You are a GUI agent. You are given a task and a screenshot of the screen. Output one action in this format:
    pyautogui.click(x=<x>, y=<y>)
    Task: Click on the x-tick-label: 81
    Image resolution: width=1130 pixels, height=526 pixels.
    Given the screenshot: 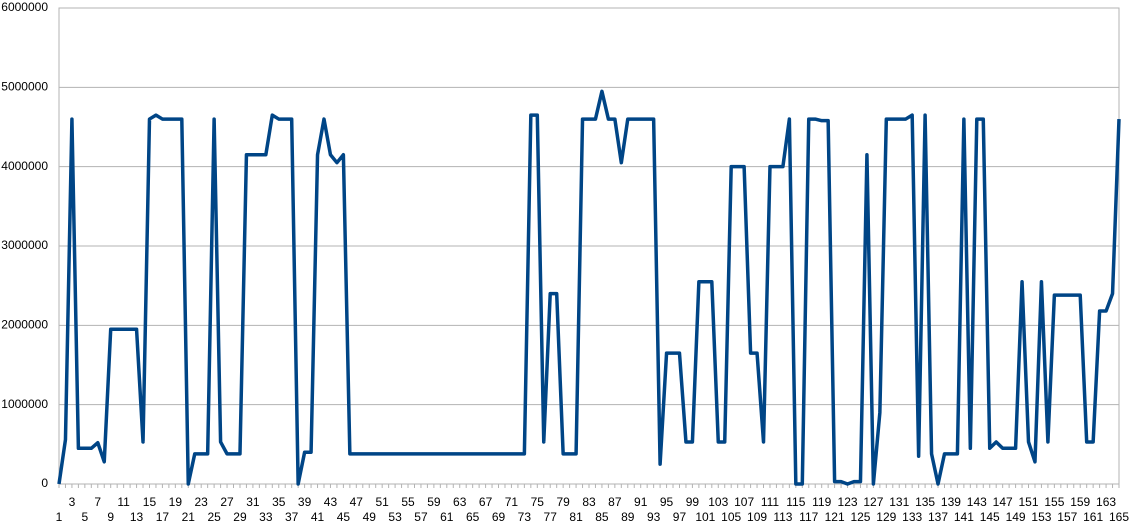 What is the action you would take?
    pyautogui.click(x=576, y=517)
    